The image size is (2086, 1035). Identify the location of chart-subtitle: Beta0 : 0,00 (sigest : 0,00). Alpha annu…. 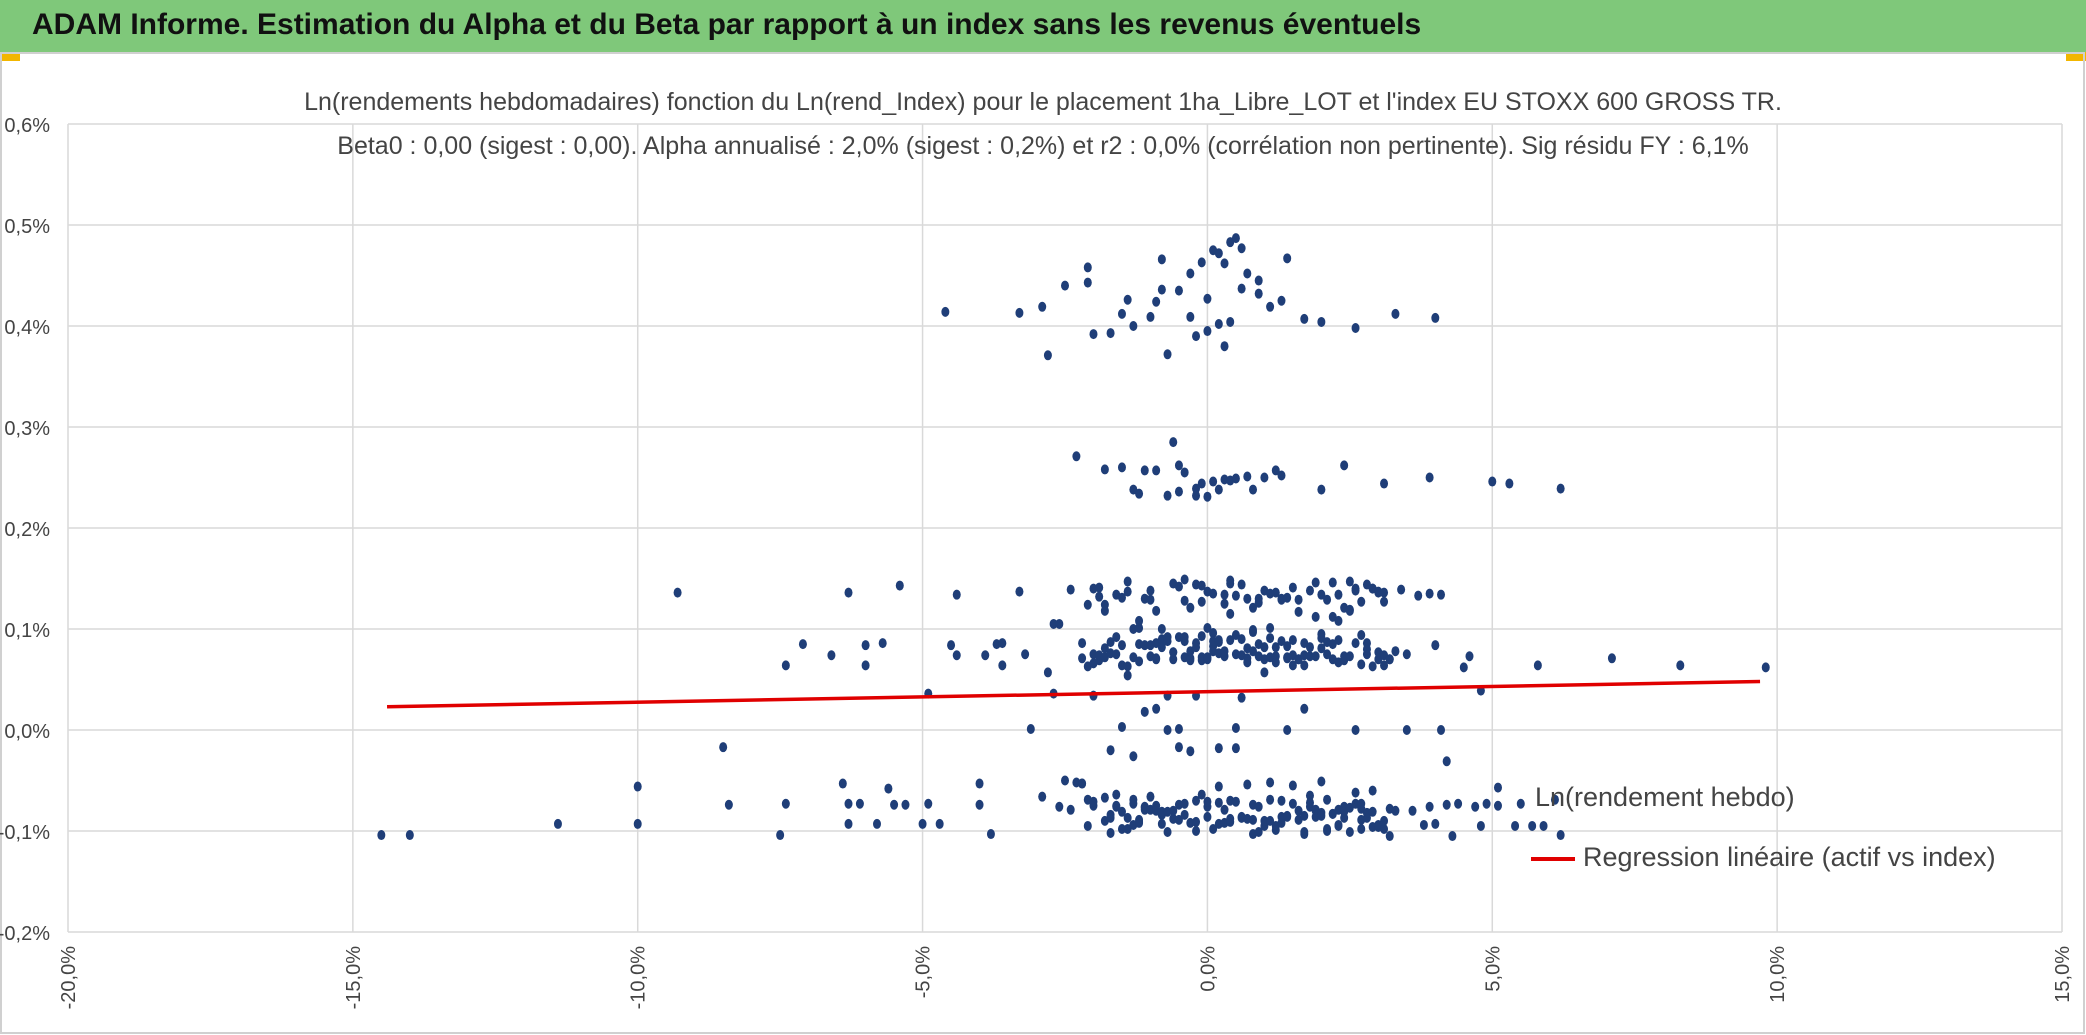
(1043, 146).